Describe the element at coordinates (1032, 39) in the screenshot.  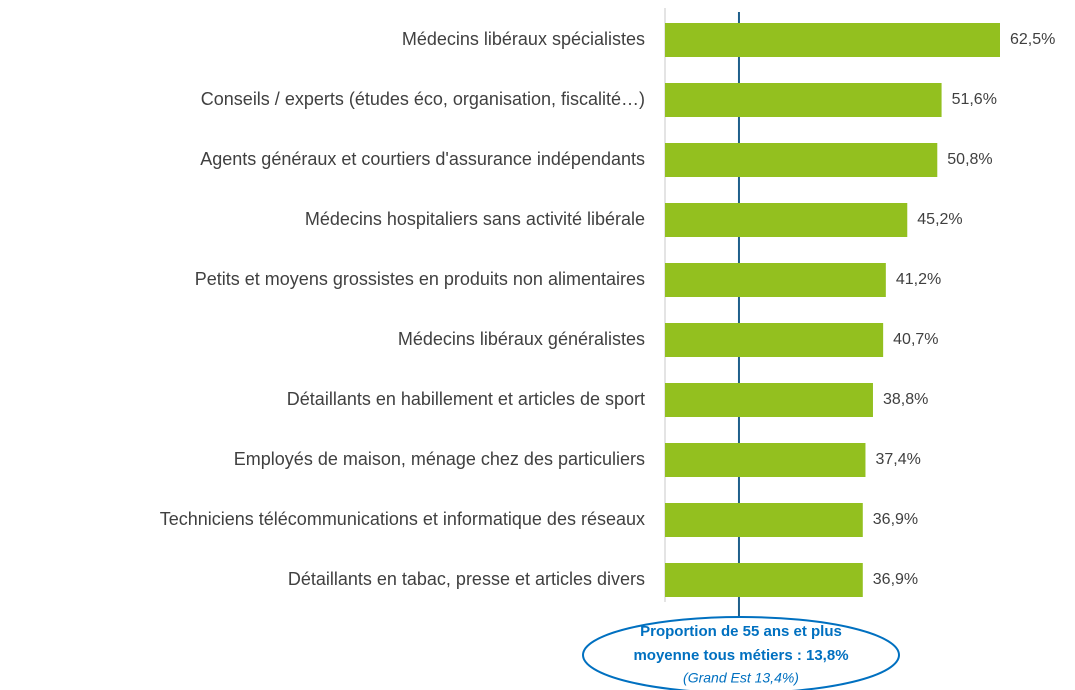
I see `value-label: 62,5%` at that location.